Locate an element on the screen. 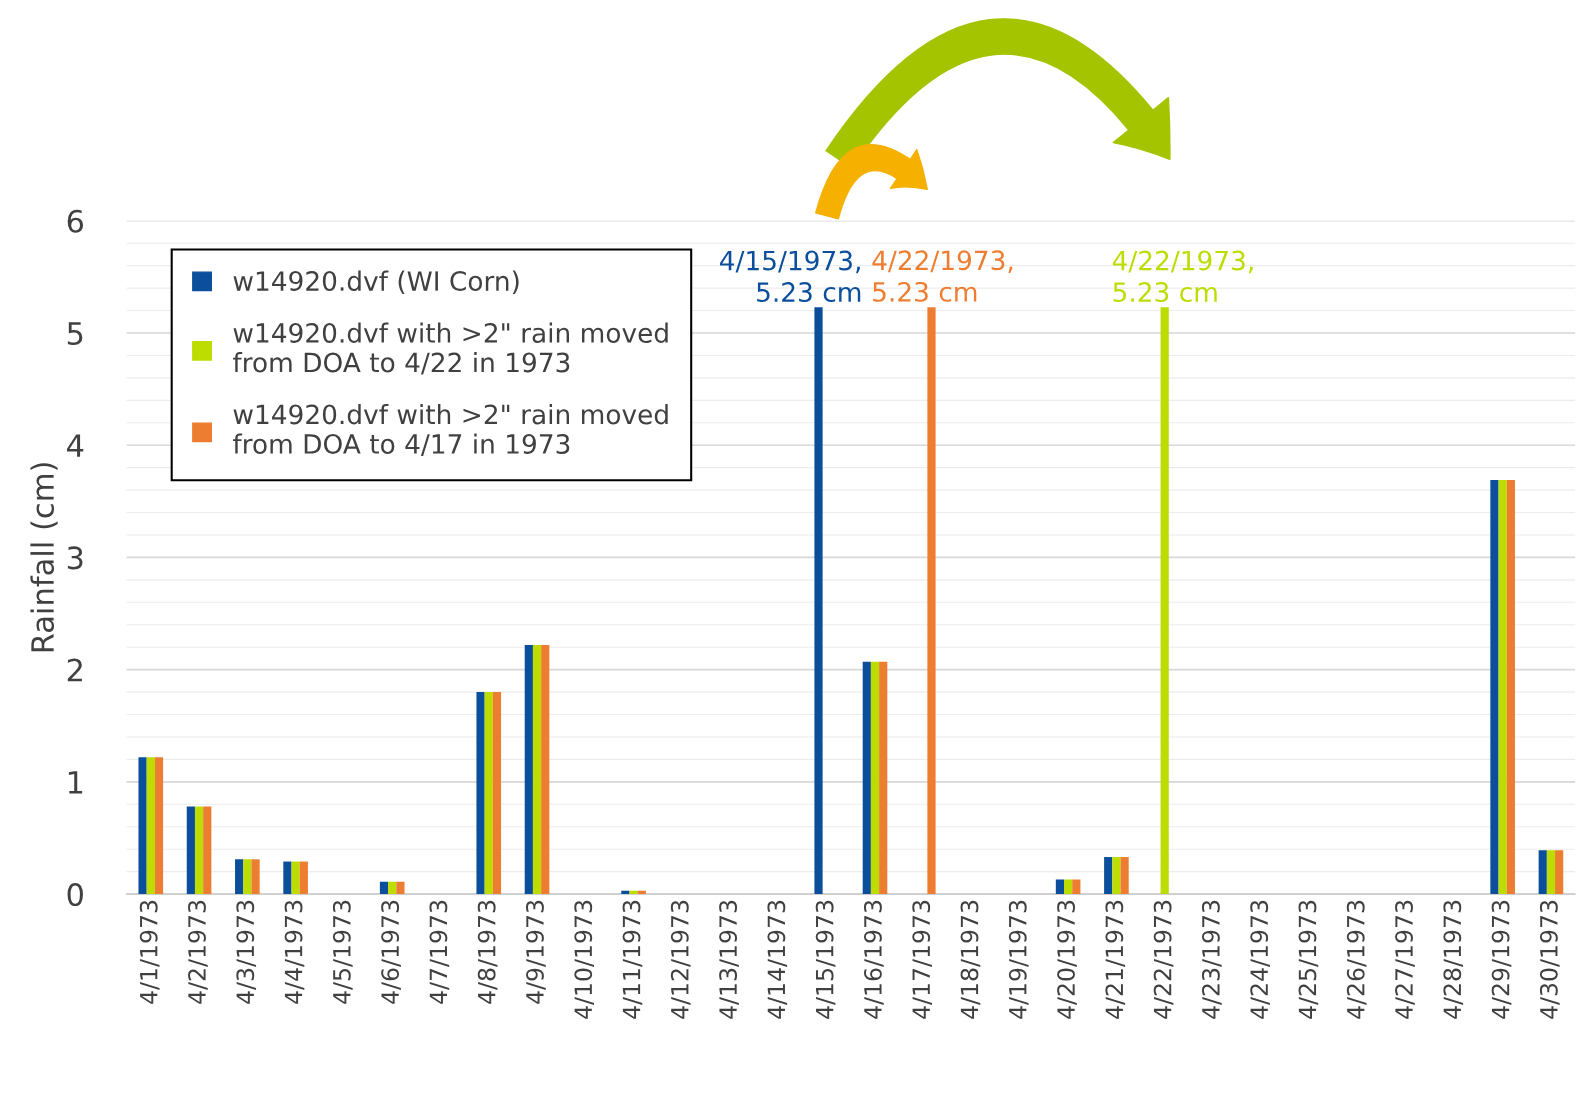 Image resolution: width=1583 pixels, height=1093 pixels. legend-label: w14920.dvf with >2" rain moved from DOA to 4/17 in 1973 is located at coordinates (450, 430).